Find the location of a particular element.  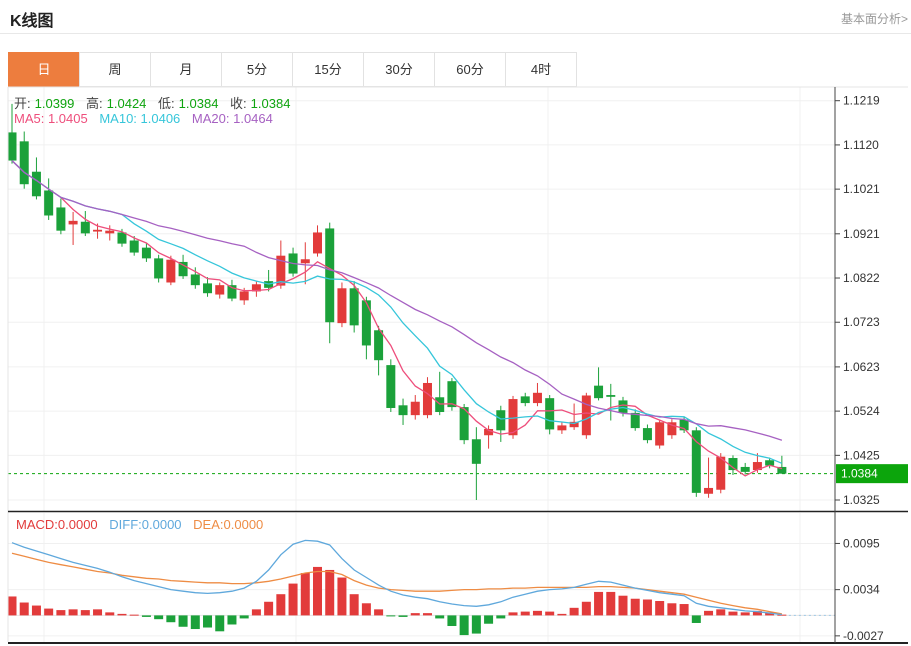

fundamental-analysis-link: 基本面分析> is located at coordinates (874, 19).